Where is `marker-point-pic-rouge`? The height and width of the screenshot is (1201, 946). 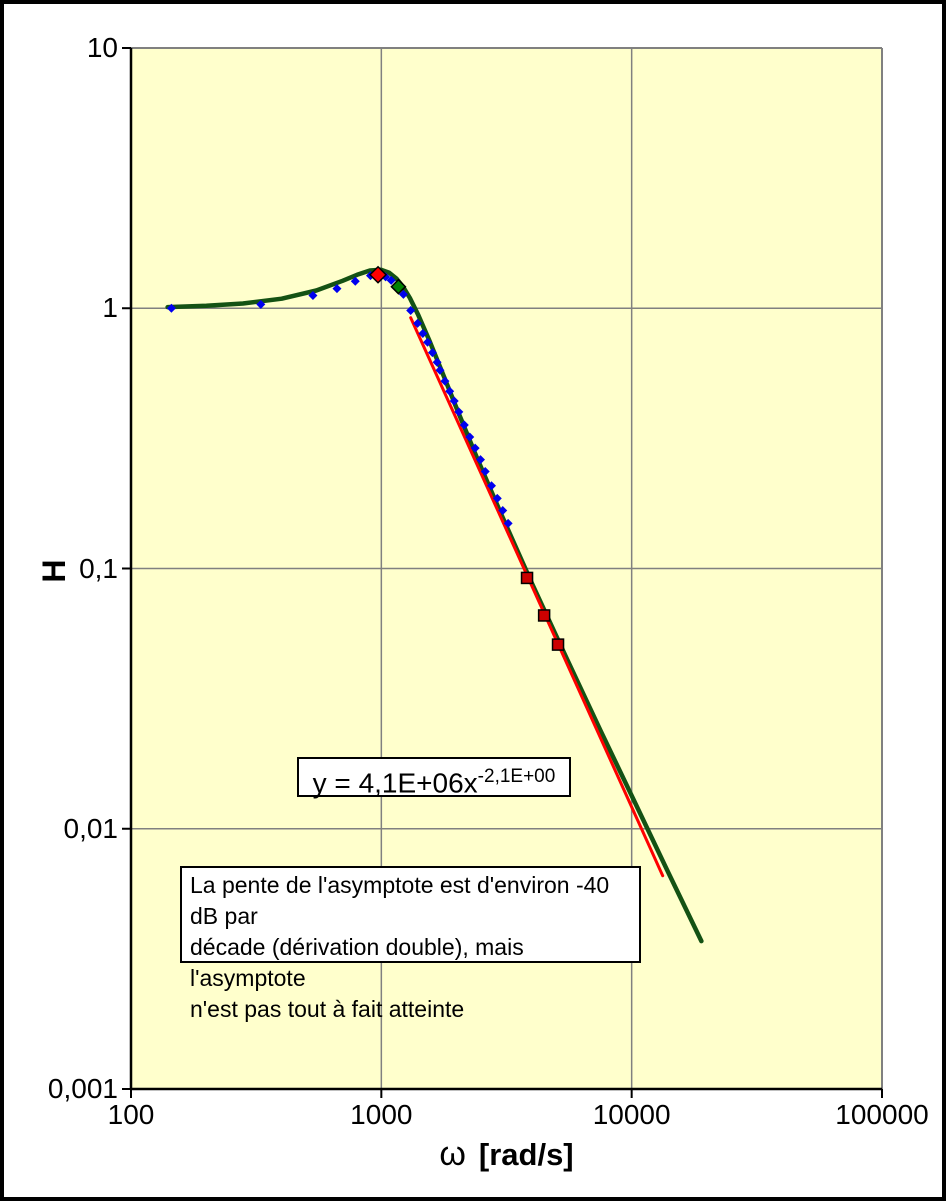 marker-point-pic-rouge is located at coordinates (378, 274).